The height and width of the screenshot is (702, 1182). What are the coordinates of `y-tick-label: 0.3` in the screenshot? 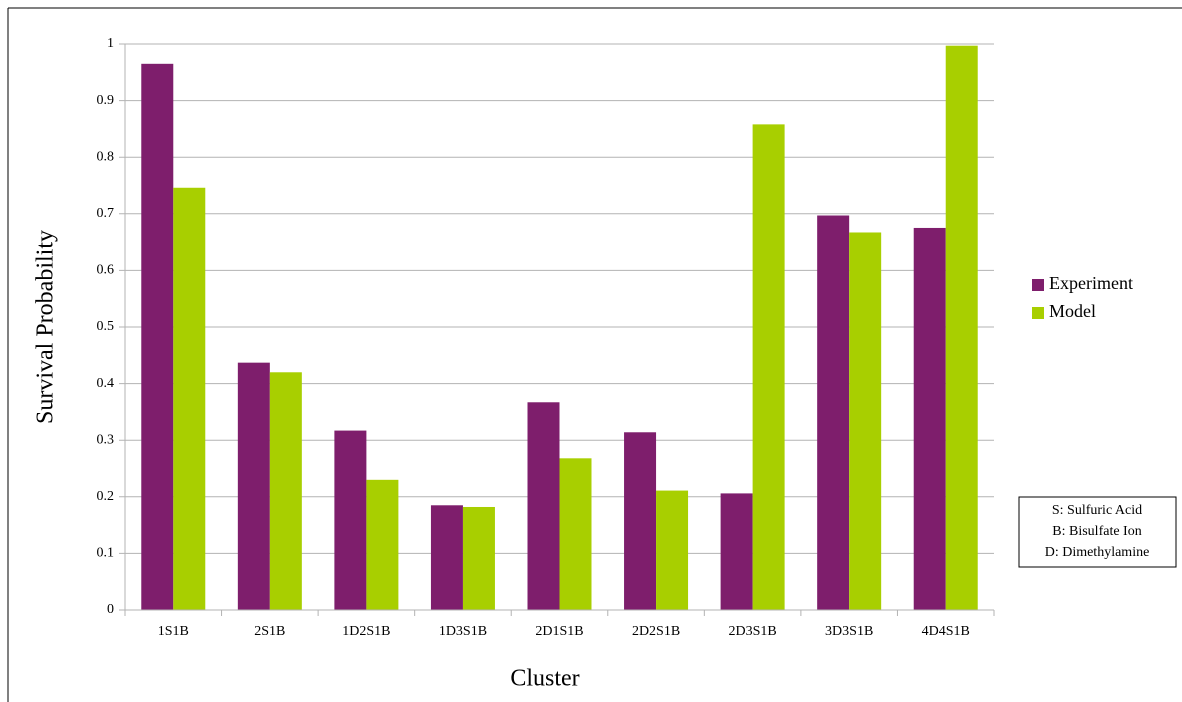 It's located at (106, 439).